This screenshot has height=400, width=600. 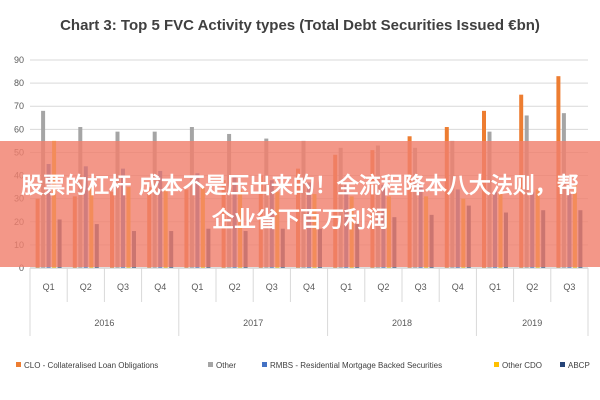 I want to click on ad-banner-text: 股票的杠杆 成本不是压出来的！全流程降本八大法则，帮企业省下百万利润, so click(x=300, y=203).